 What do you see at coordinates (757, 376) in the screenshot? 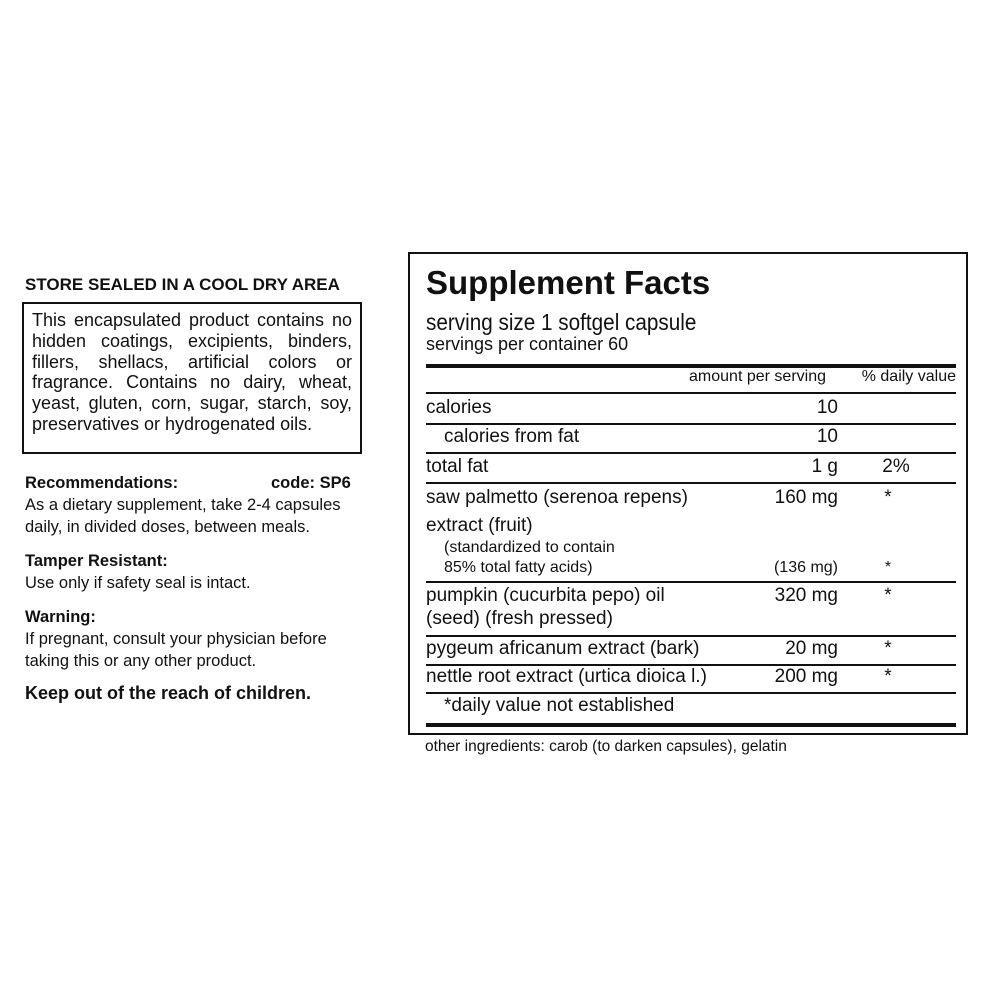
I see `amount-header: amount per serving` at bounding box center [757, 376].